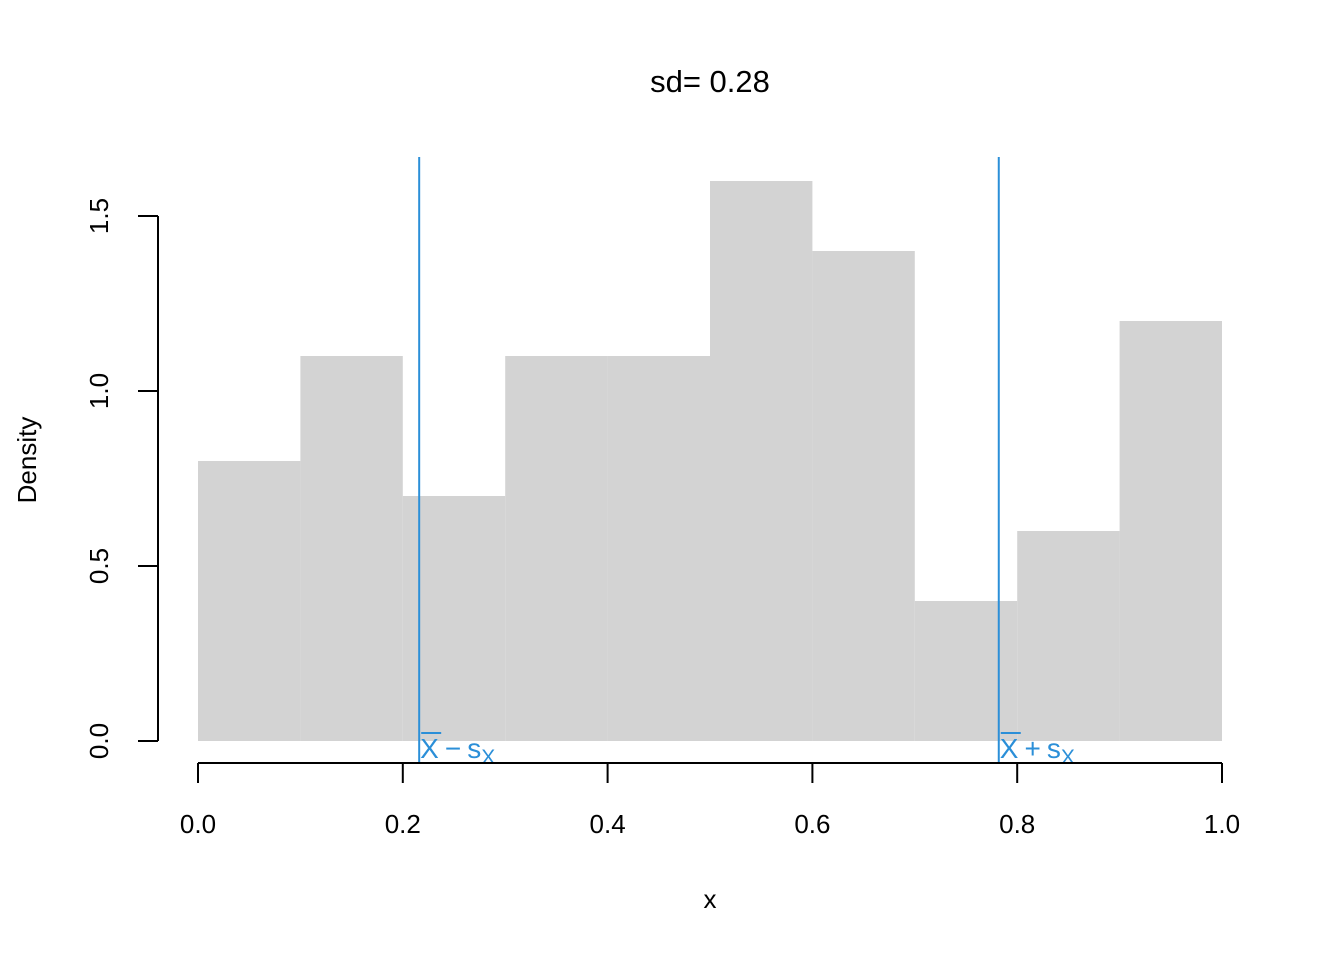  What do you see at coordinates (1222, 824) in the screenshot?
I see `x-tick-label: 1.0` at bounding box center [1222, 824].